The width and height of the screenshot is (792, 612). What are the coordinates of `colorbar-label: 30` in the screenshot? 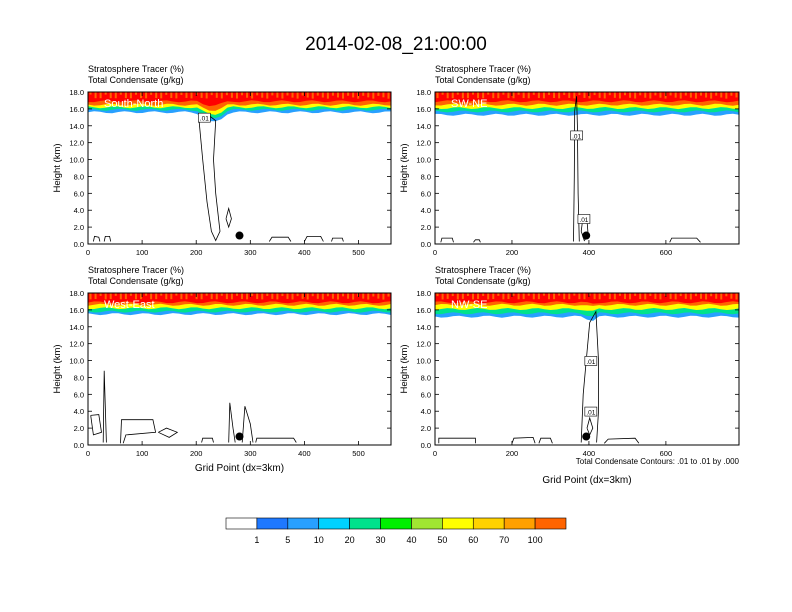 It's located at (381, 540).